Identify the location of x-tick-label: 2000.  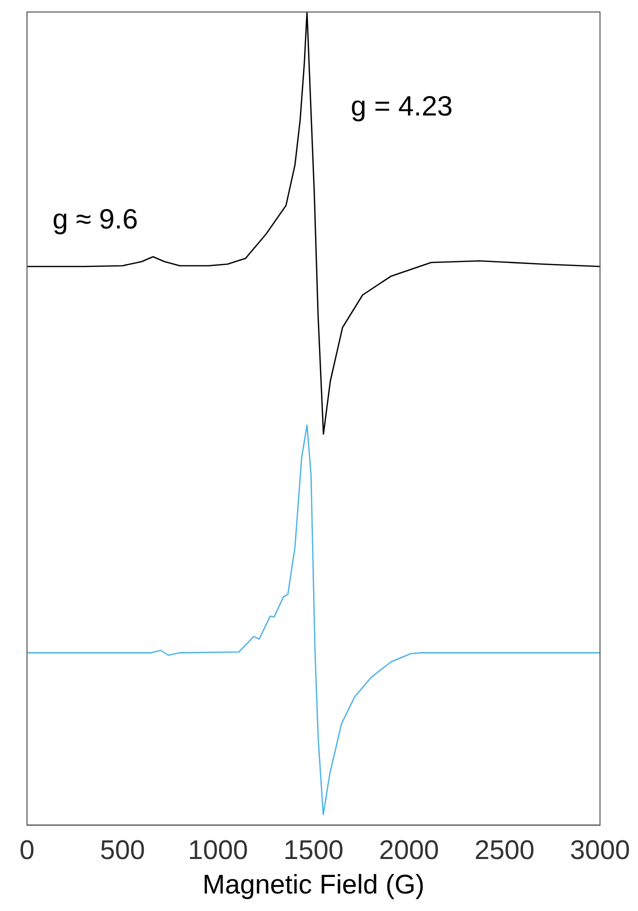
(409, 849).